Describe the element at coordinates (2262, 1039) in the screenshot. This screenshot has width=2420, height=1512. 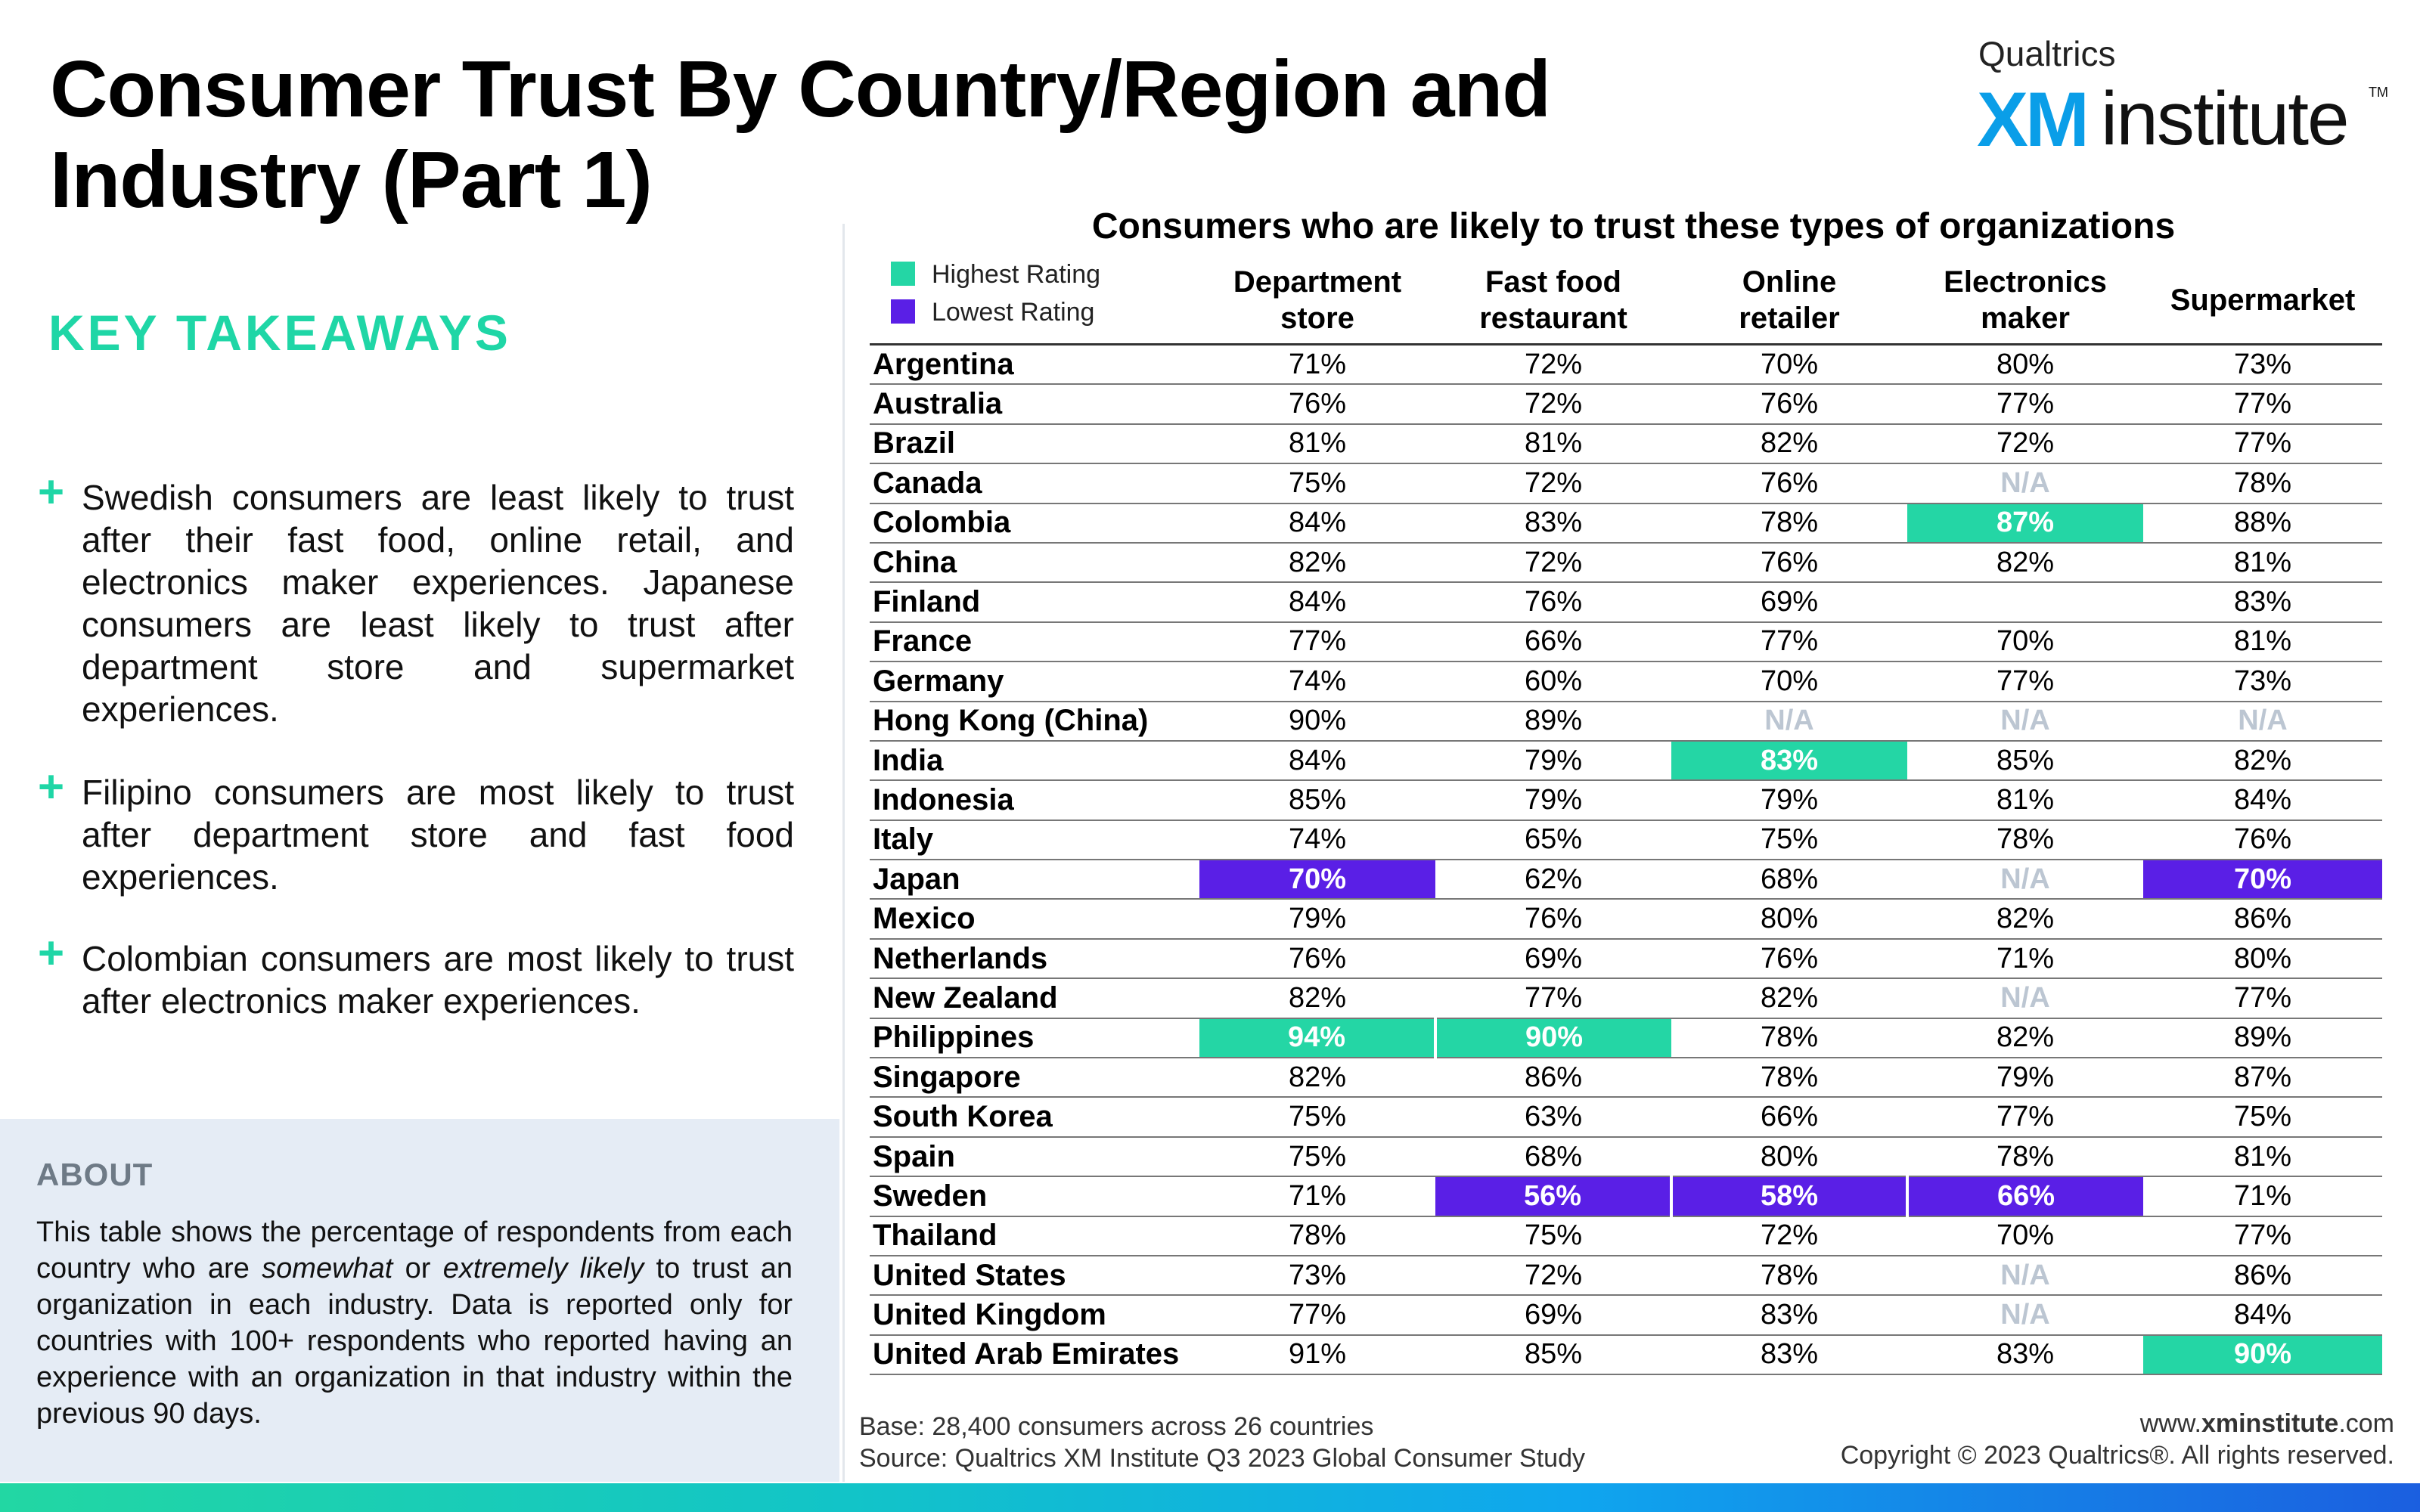
I see `value-cell: 89%` at that location.